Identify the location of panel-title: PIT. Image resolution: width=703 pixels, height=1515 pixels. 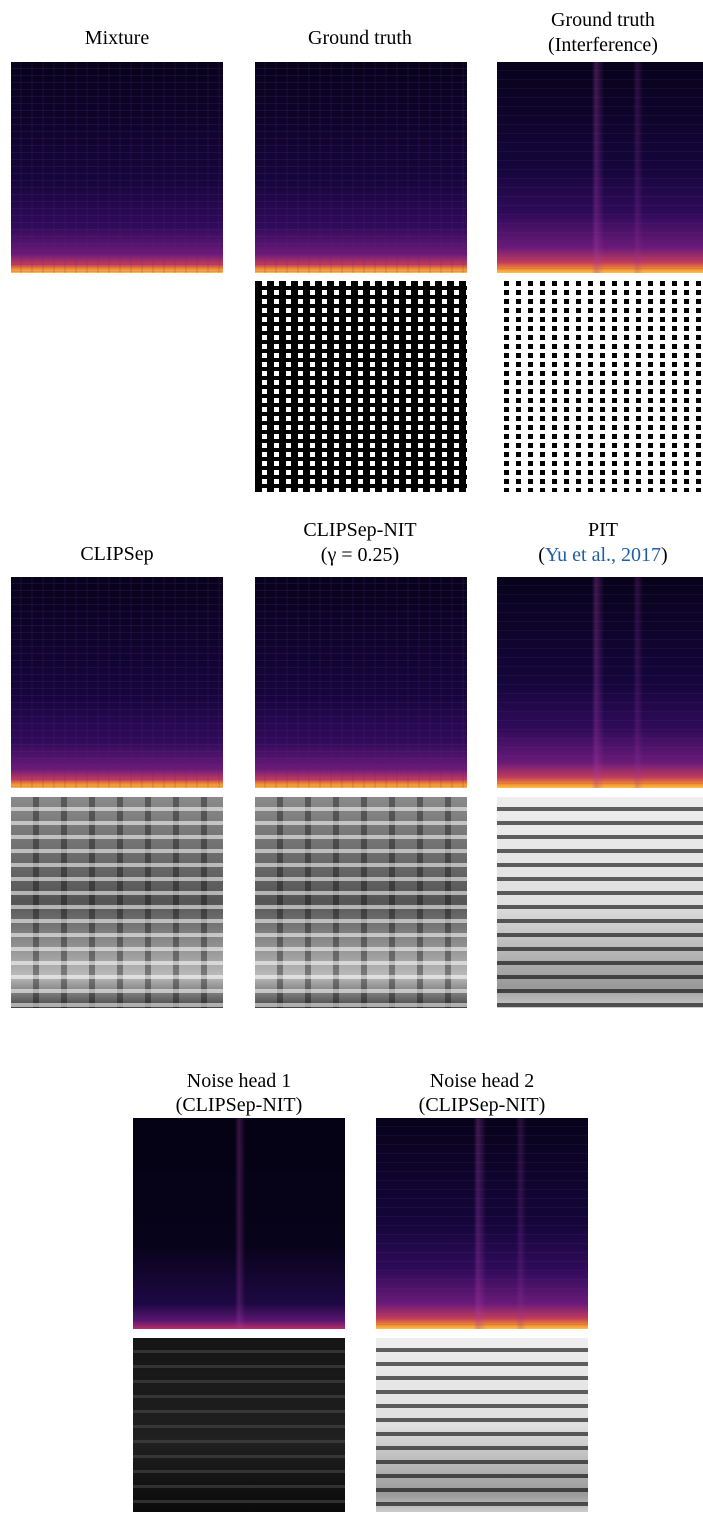
(603, 530).